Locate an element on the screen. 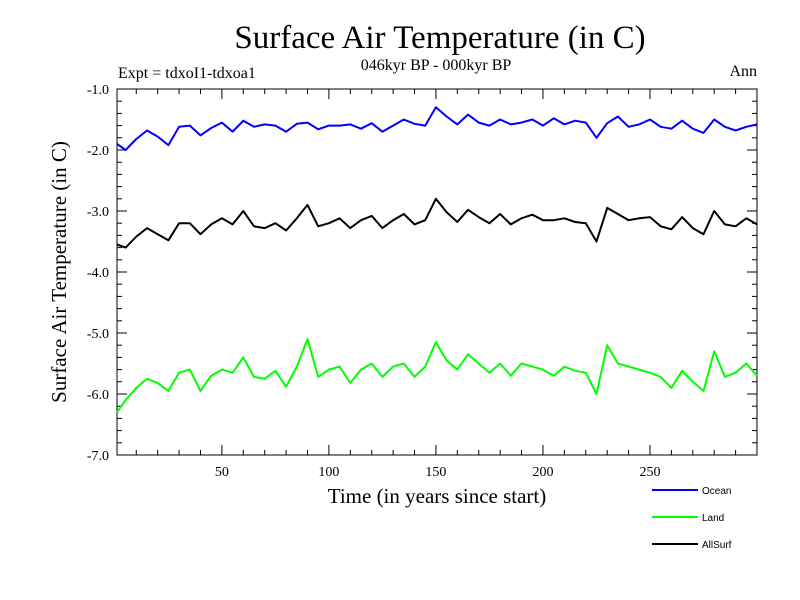 This screenshot has height=600, width=800. chart-subtitle: 046kyr BP - 000kyr BP is located at coordinates (436, 65).